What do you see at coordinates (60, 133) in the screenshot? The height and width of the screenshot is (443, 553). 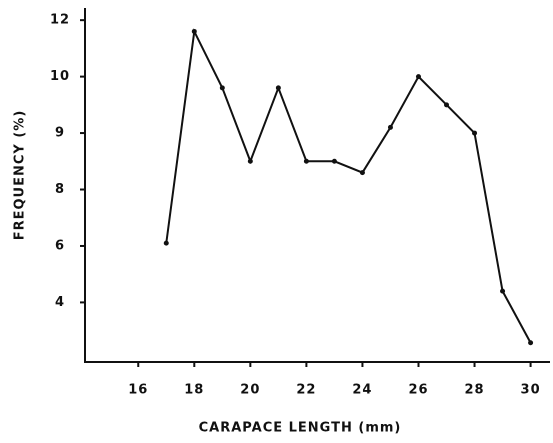 I see `y-tick-label: 9` at bounding box center [60, 133].